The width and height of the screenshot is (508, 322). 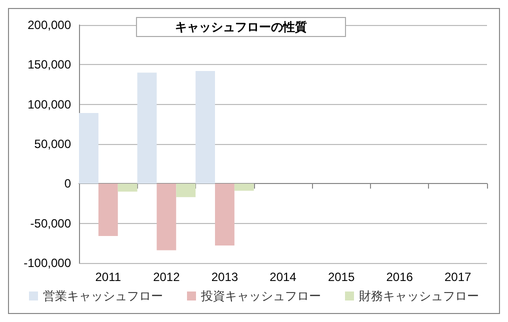 What do you see at coordinates (103, 296) in the screenshot?
I see `legend-label: 営業キャッシュフロー` at bounding box center [103, 296].